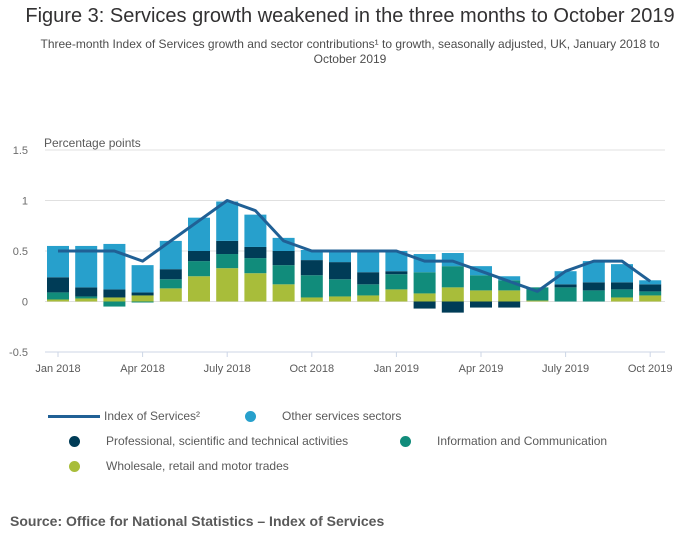 The height and width of the screenshot is (549, 700). I want to click on legend-label: Information and Communication, so click(522, 441).